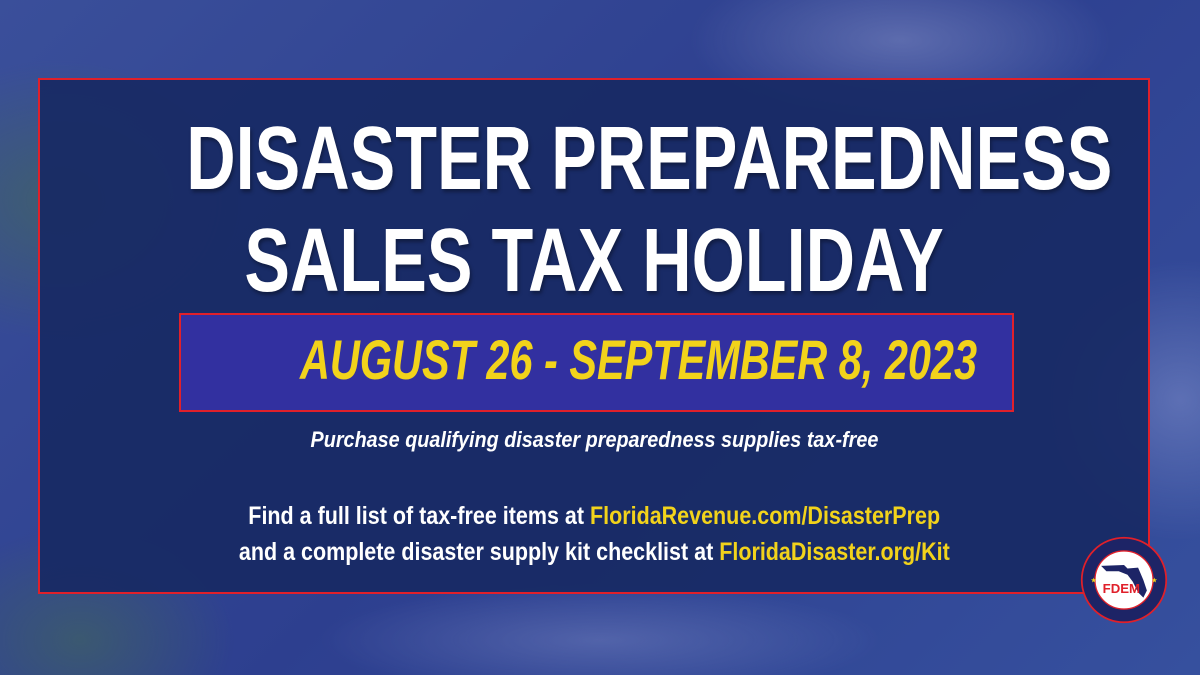 Image resolution: width=1200 pixels, height=675 pixels. I want to click on svg-text: FDEM, so click(1121, 588).